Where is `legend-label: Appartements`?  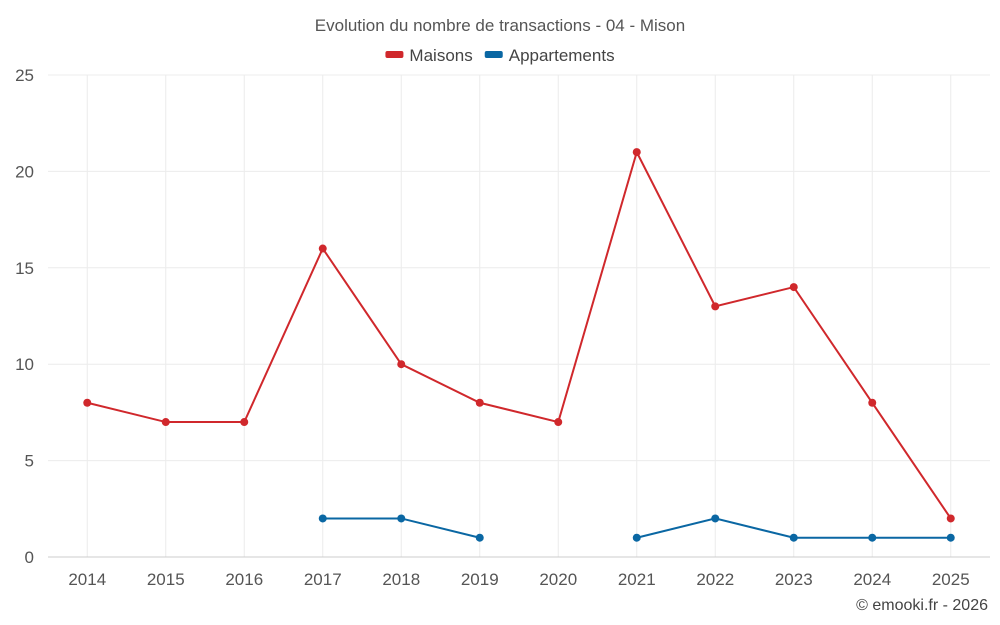 legend-label: Appartements is located at coordinates (562, 55).